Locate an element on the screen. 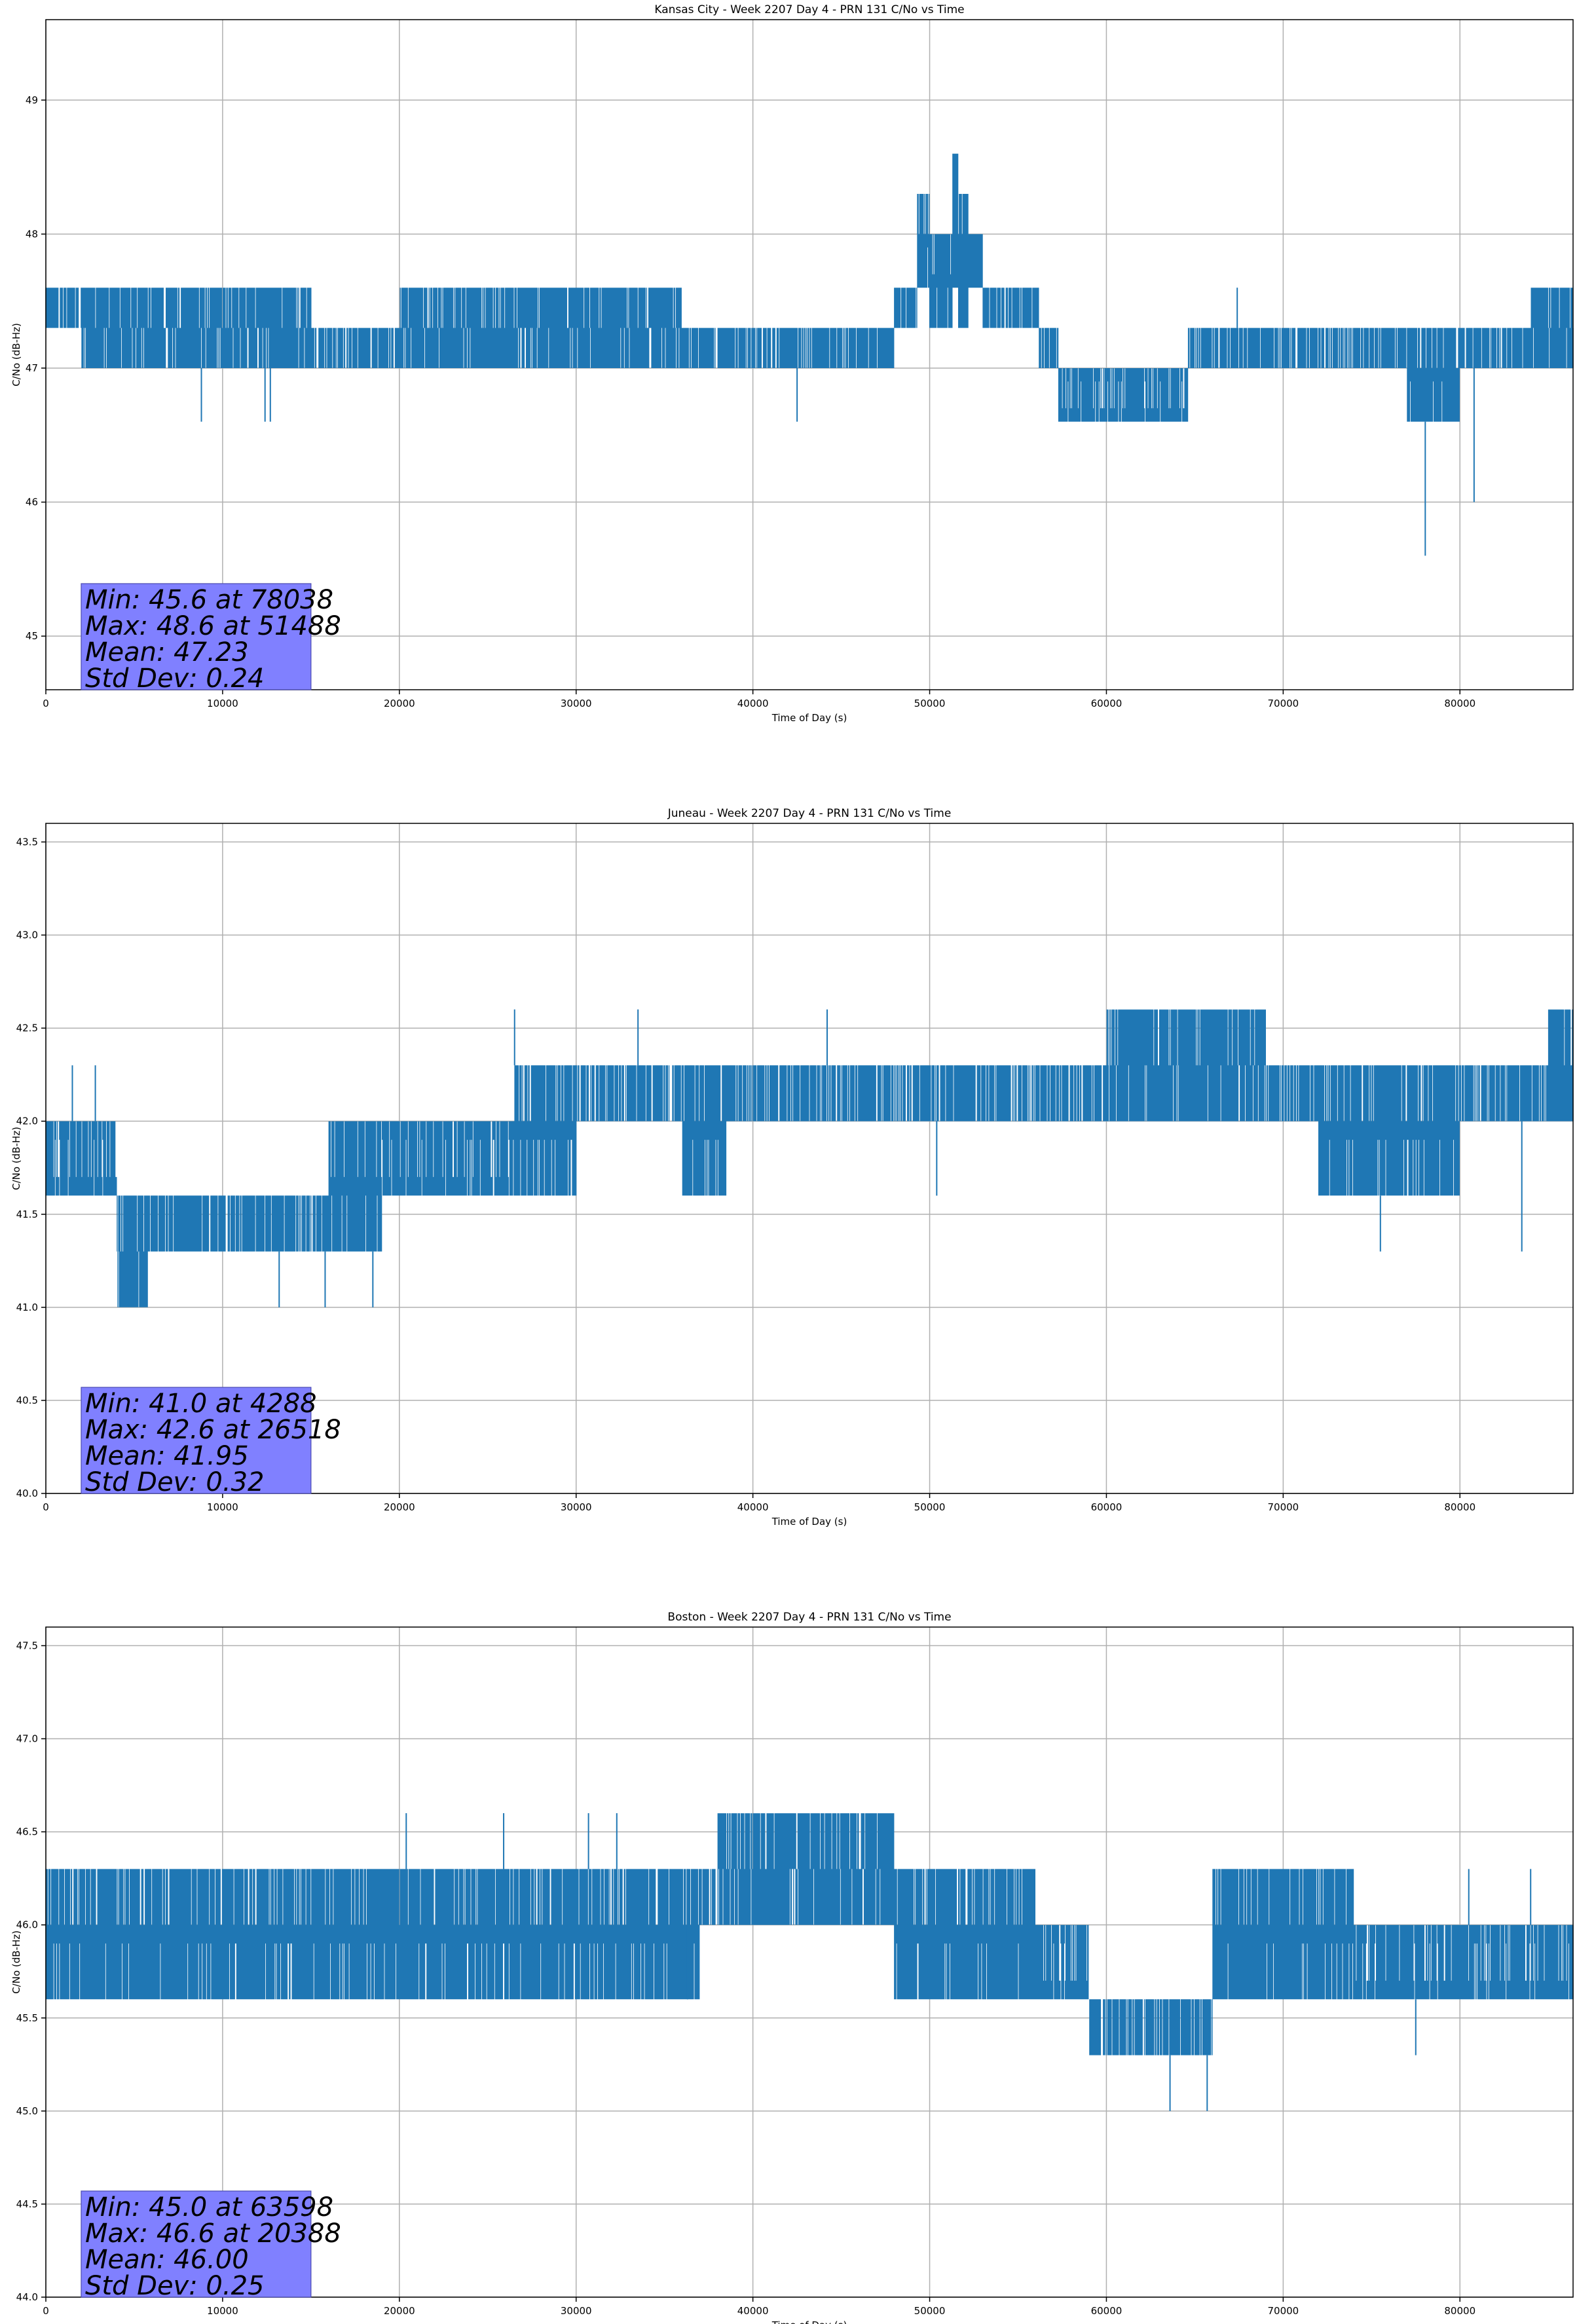 Image resolution: width=1577 pixels, height=2324 pixels. boston-xtick-label-7: 70000 is located at coordinates (1283, 2311).